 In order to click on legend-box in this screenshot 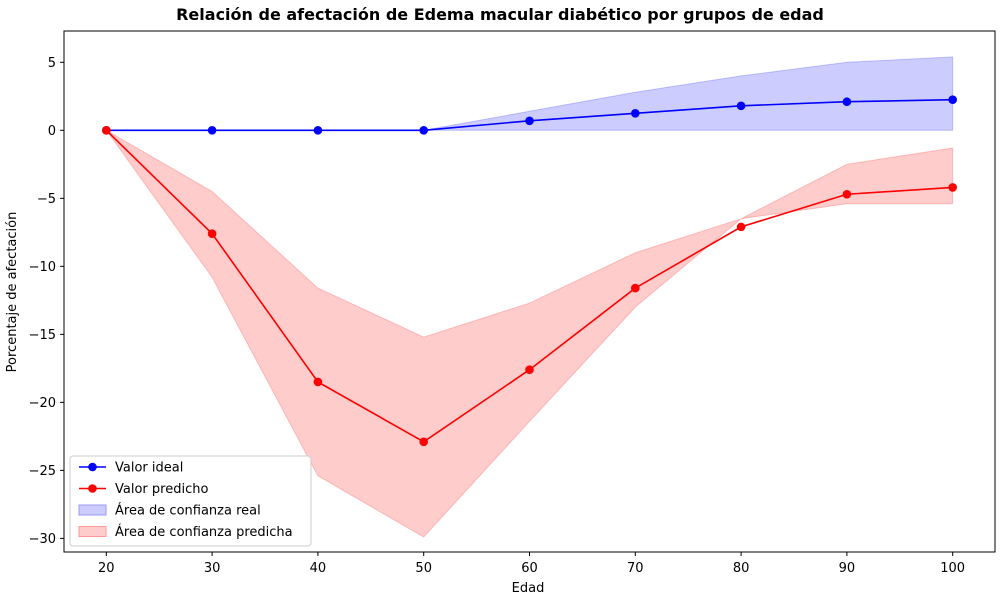, I will do `click(190, 501)`.